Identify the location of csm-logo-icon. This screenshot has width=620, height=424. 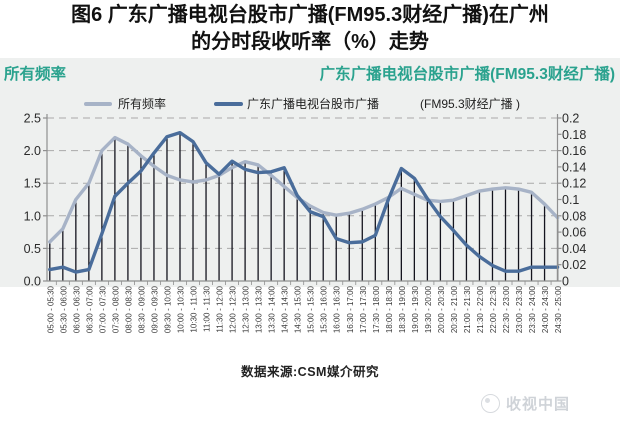
(490, 403).